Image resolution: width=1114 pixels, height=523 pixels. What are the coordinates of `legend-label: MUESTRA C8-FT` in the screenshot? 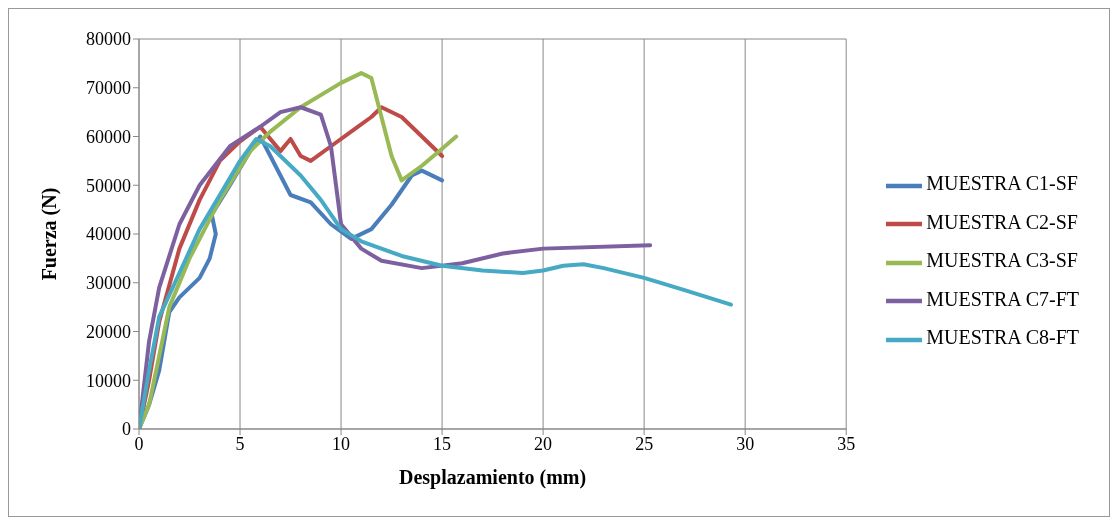 It's located at (1002, 337).